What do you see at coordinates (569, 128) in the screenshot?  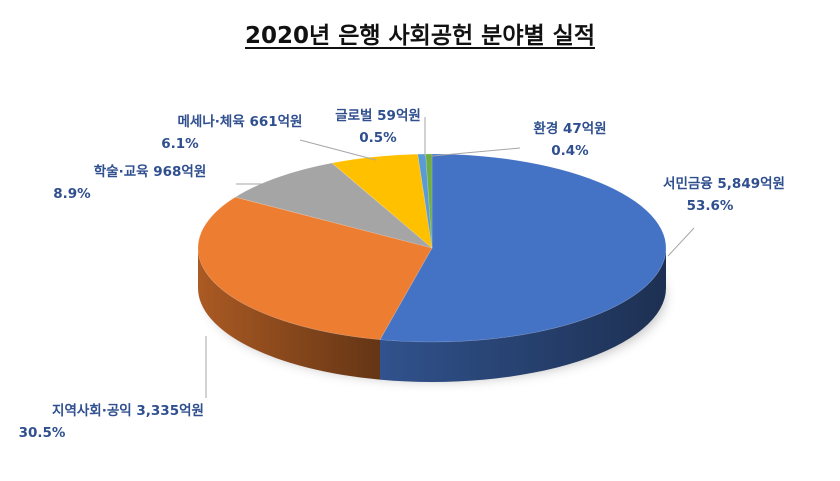 I see `data-label-name-5: 환경 47억원` at bounding box center [569, 128].